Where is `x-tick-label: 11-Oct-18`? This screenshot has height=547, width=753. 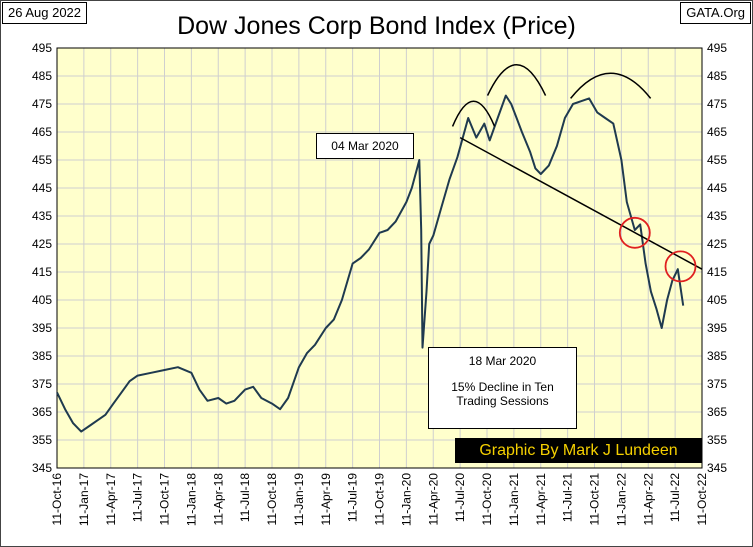
x-tick-label: 11-Oct-18 is located at coordinates (272, 499).